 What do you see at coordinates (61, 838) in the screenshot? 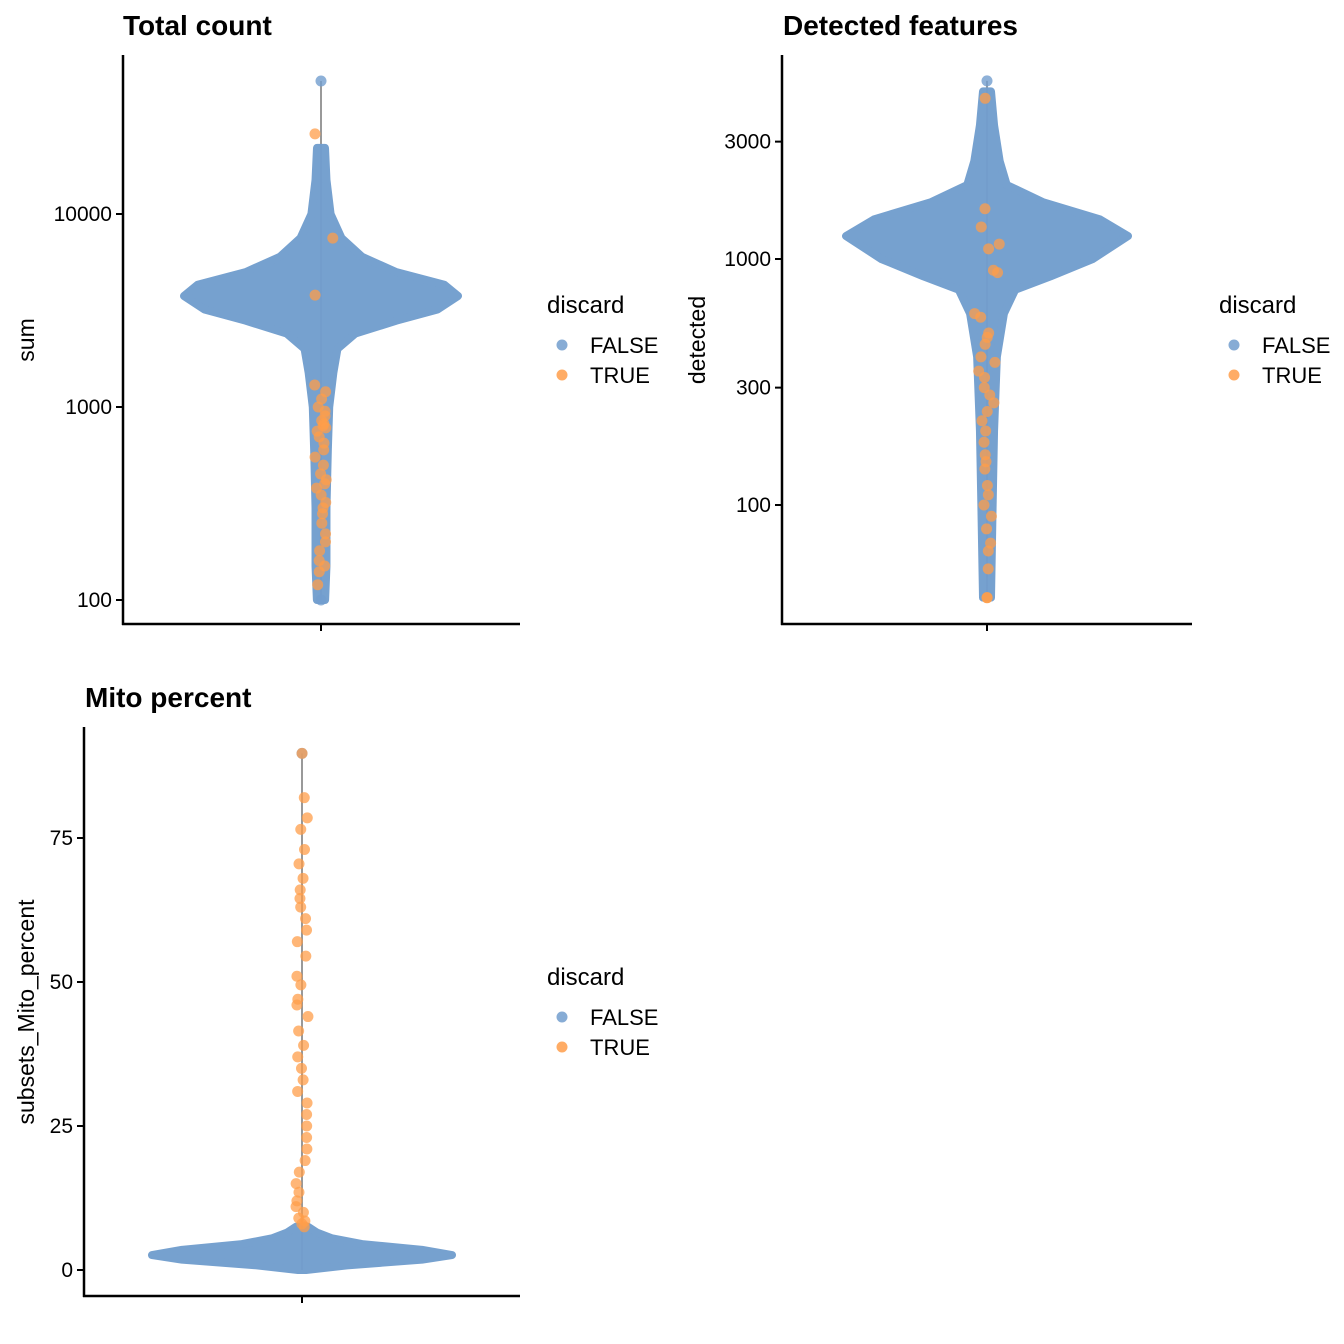
I see `y-tick-label: 75` at bounding box center [61, 838].